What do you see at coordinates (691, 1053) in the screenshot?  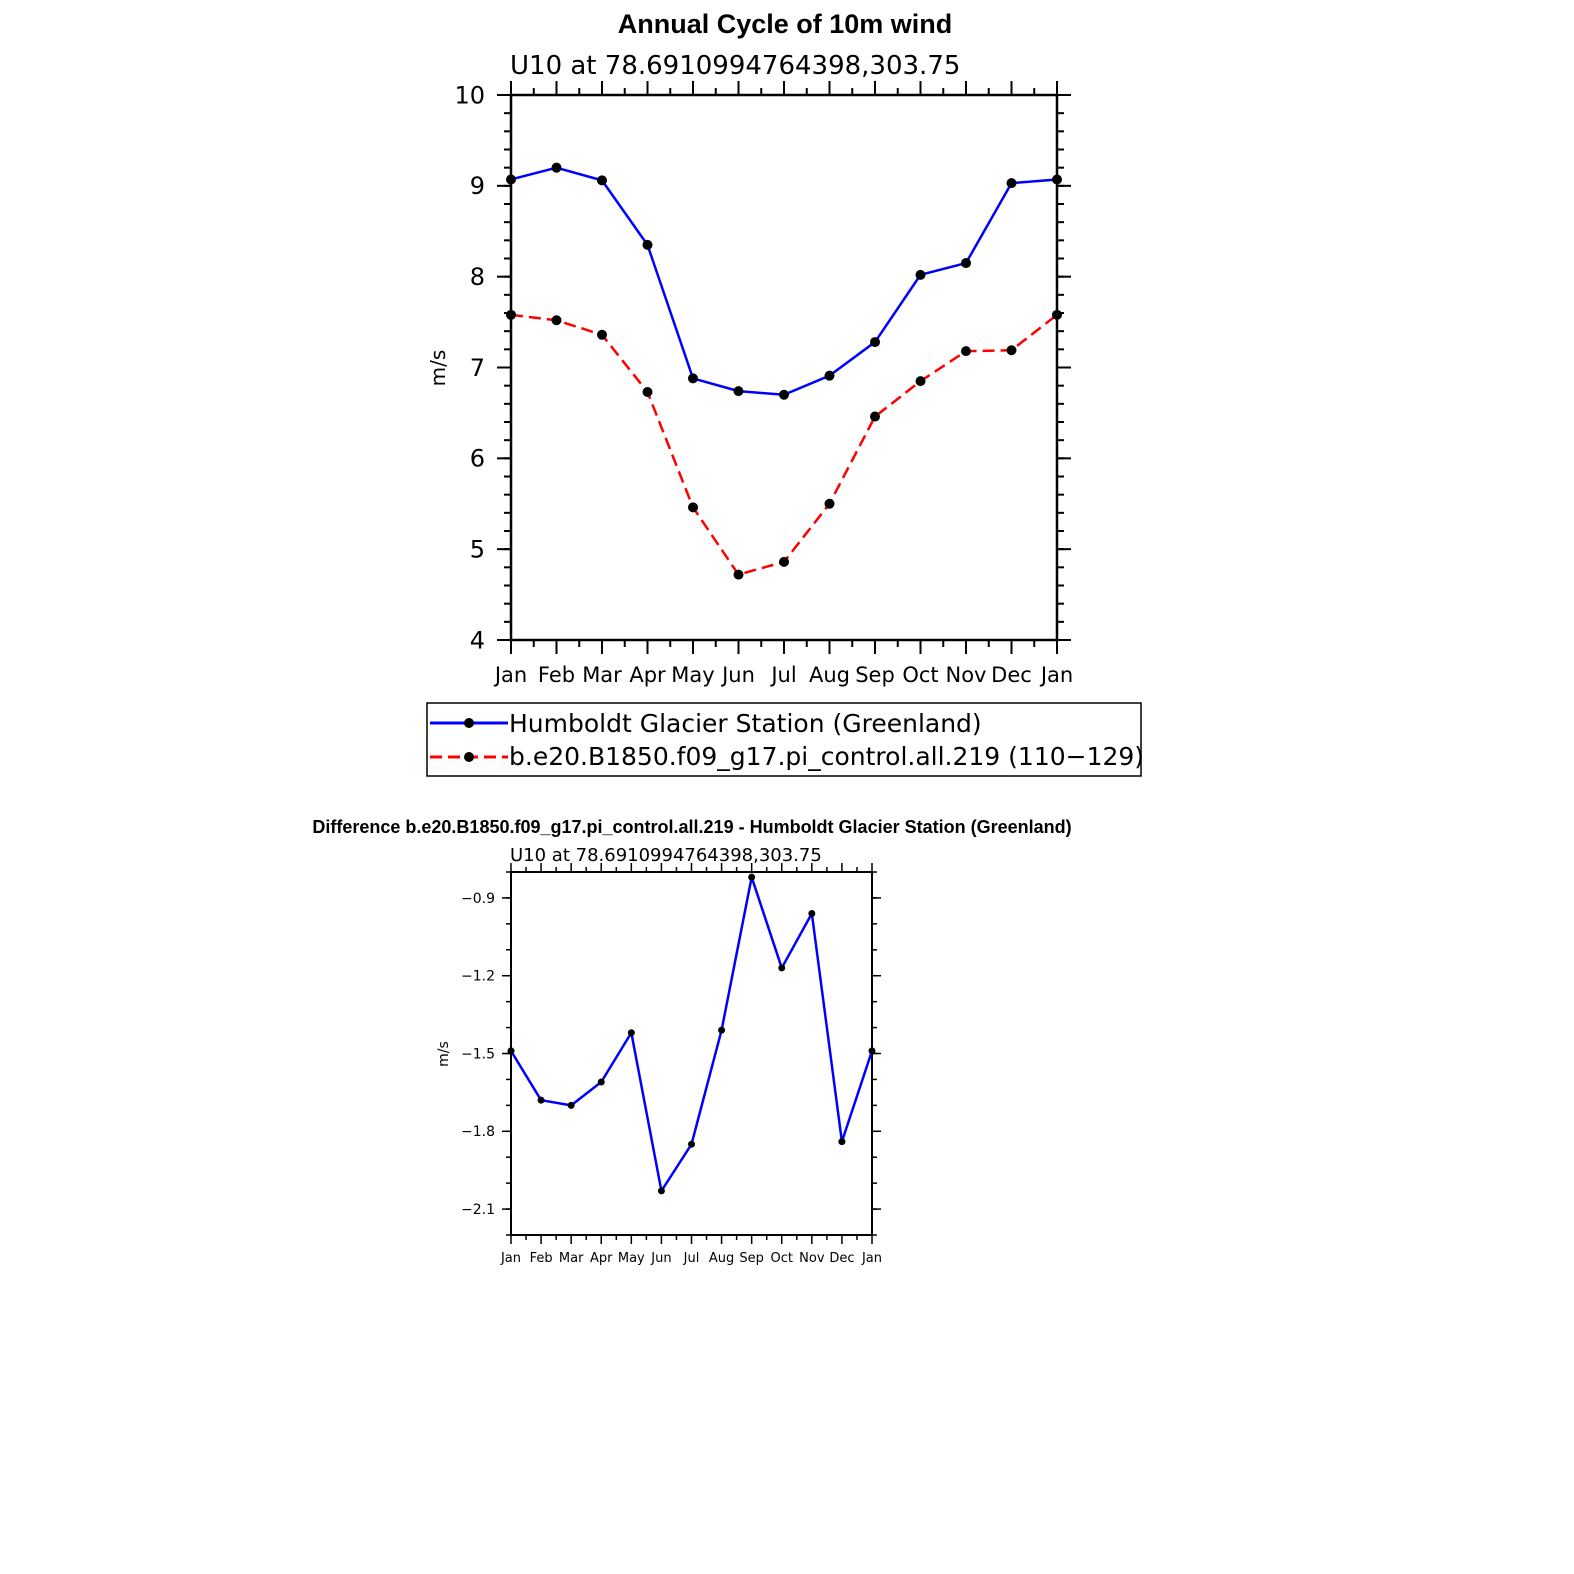 I see `chart2-frame` at bounding box center [691, 1053].